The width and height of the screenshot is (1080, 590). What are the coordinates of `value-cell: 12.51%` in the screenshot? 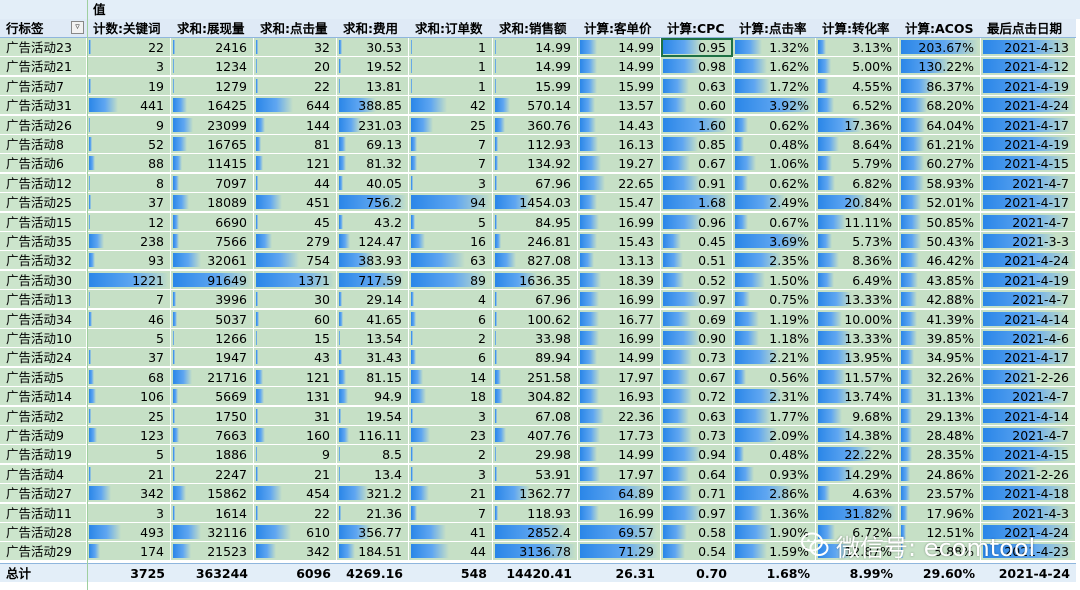 It's located at (940, 532).